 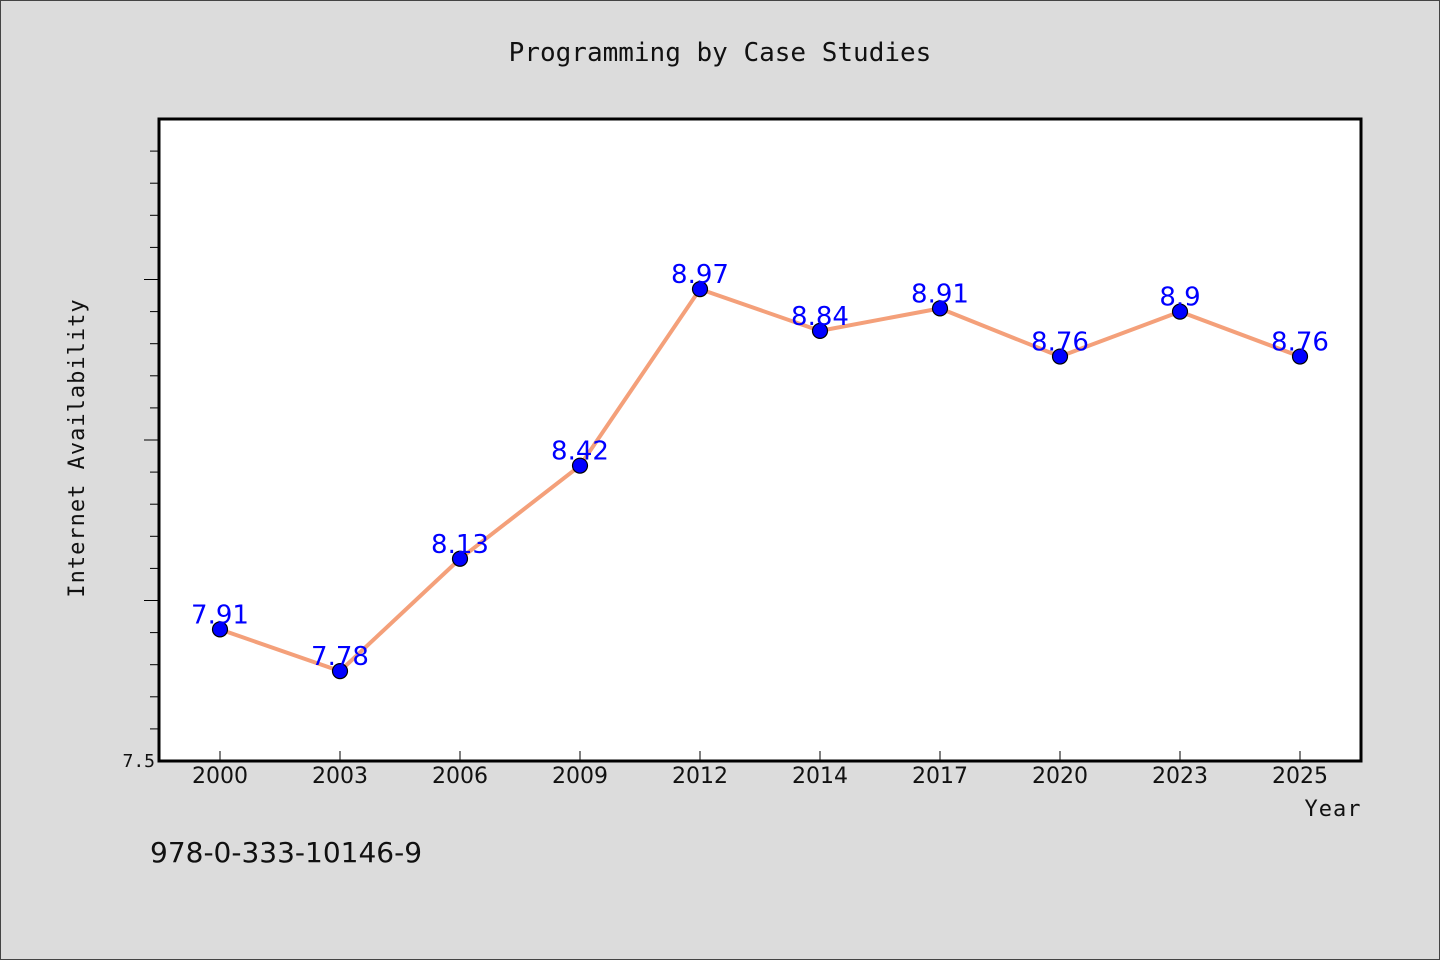 I want to click on x-tick-label: 2006, so click(x=460, y=776).